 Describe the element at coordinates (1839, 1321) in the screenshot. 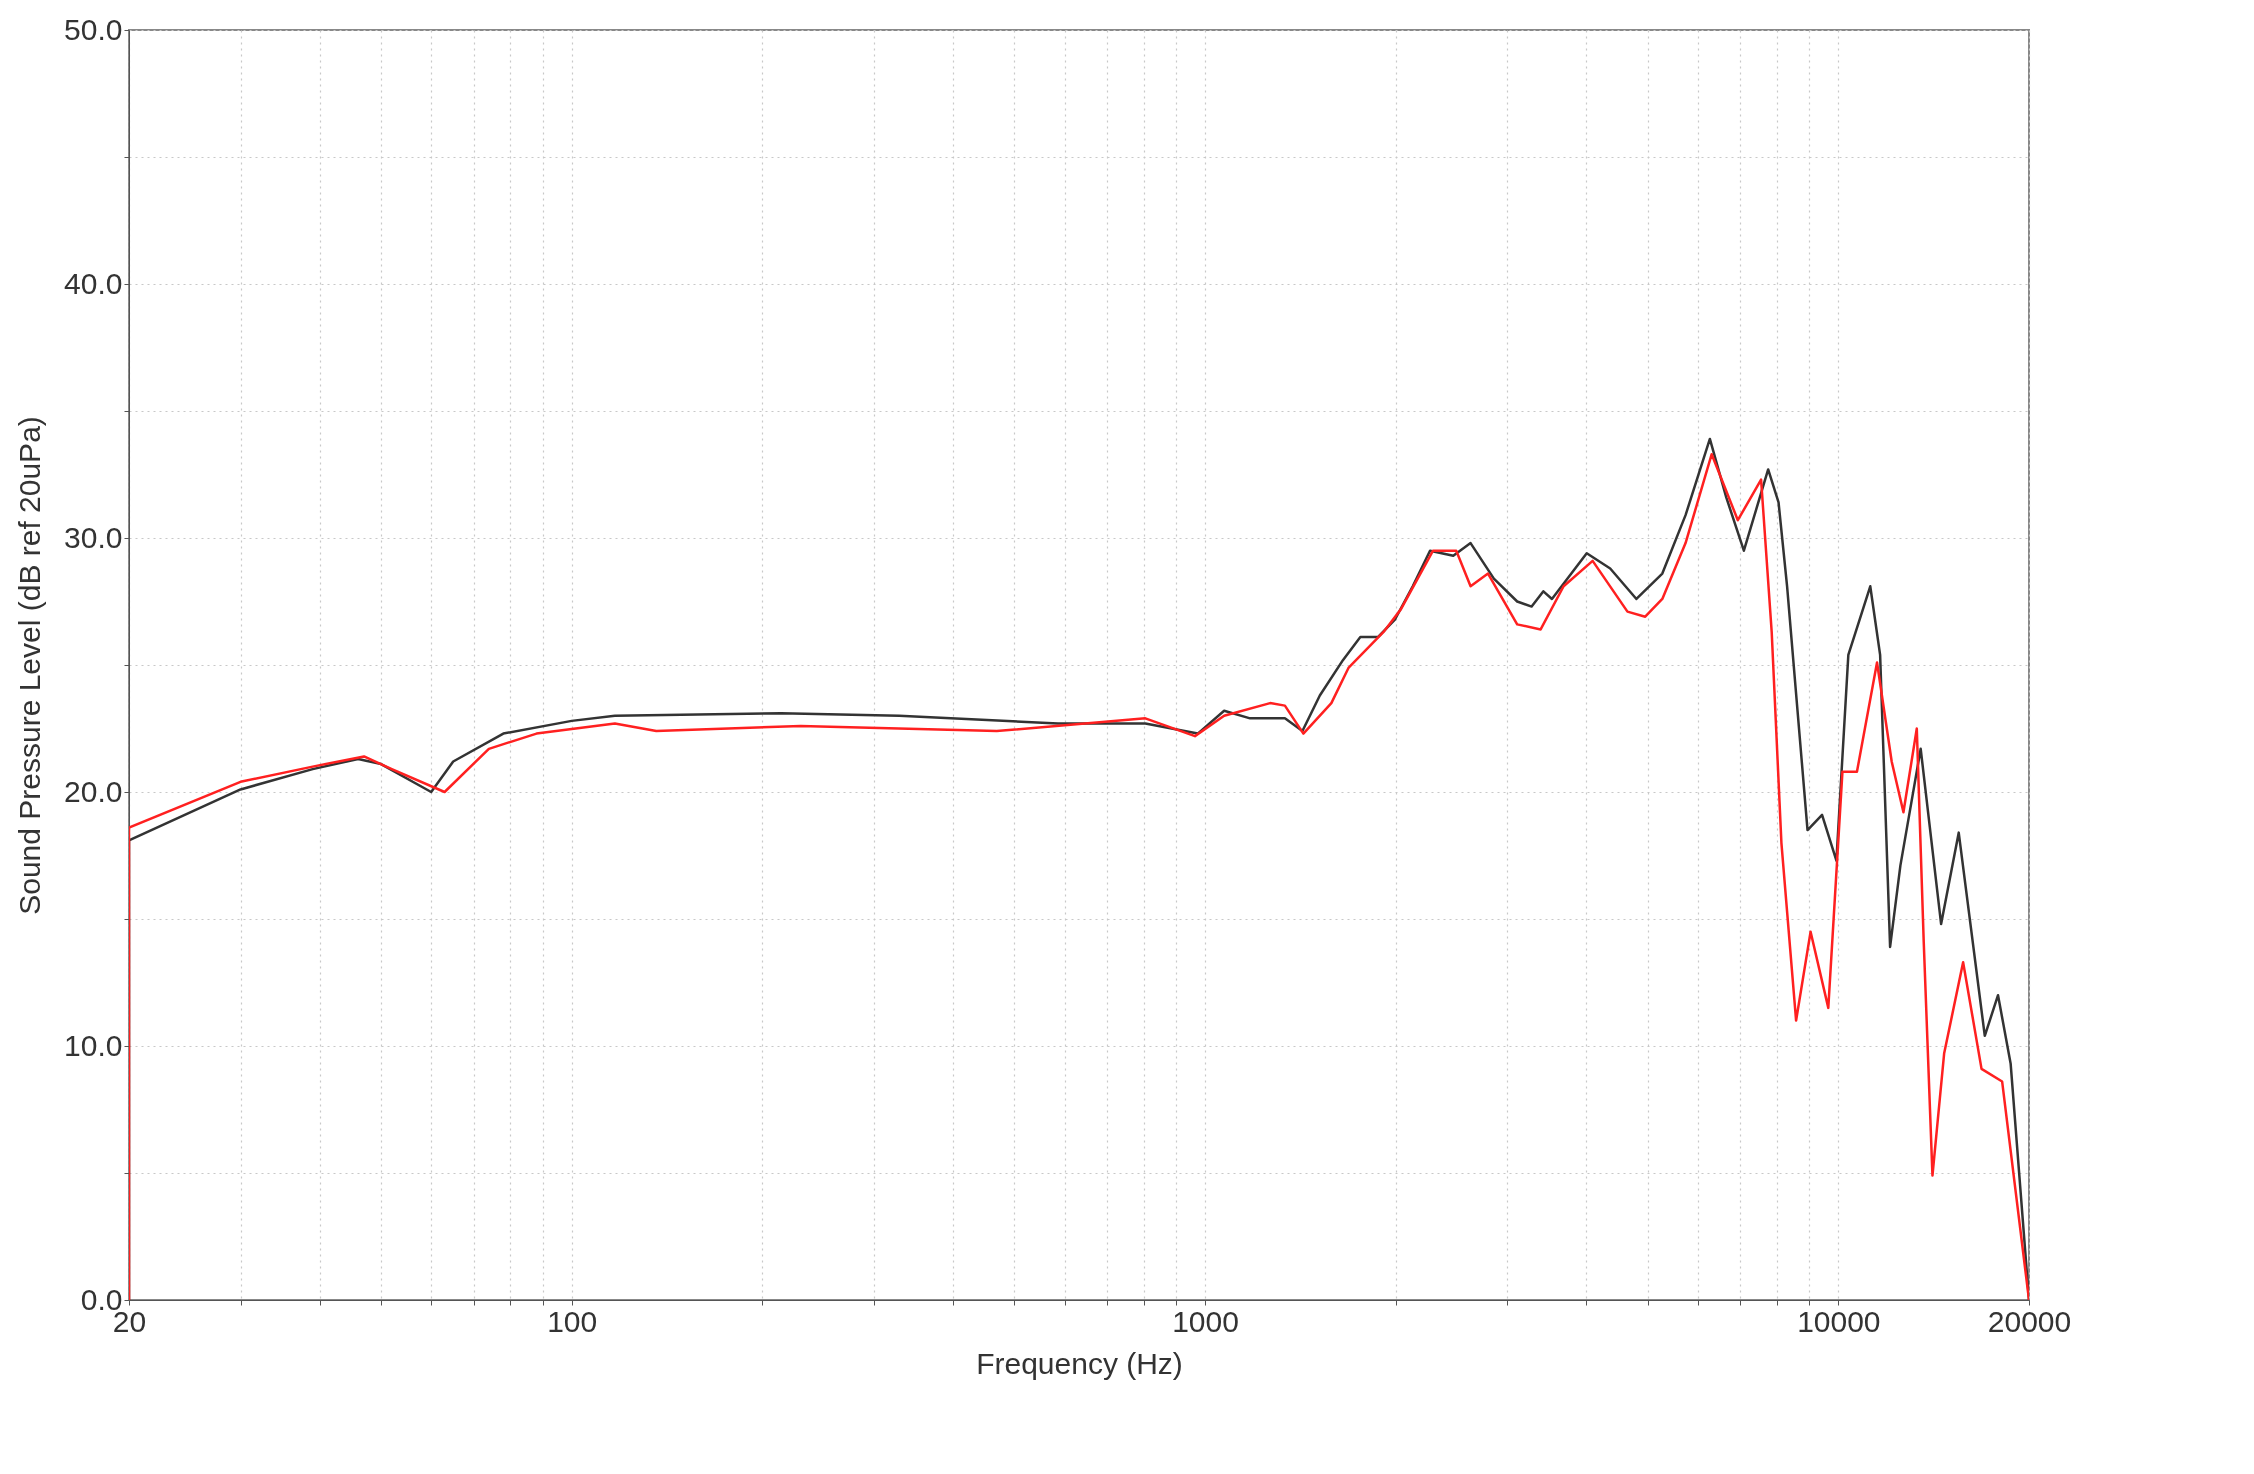

I see `x-tick-label: 10000` at that location.